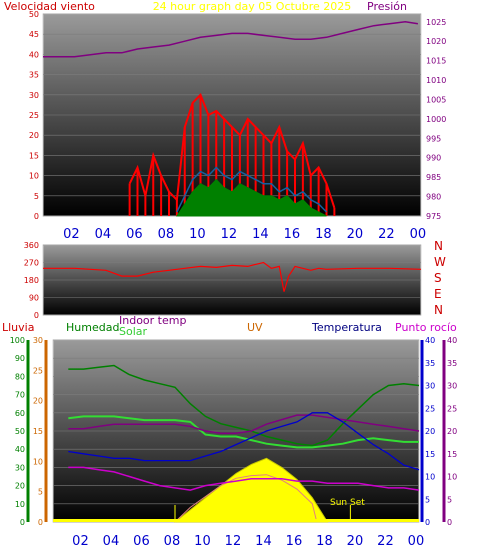 This screenshot has width=499, height=554. What do you see at coordinates (324, 541) in the screenshot?
I see `climate-x-tick: 18` at bounding box center [324, 541].